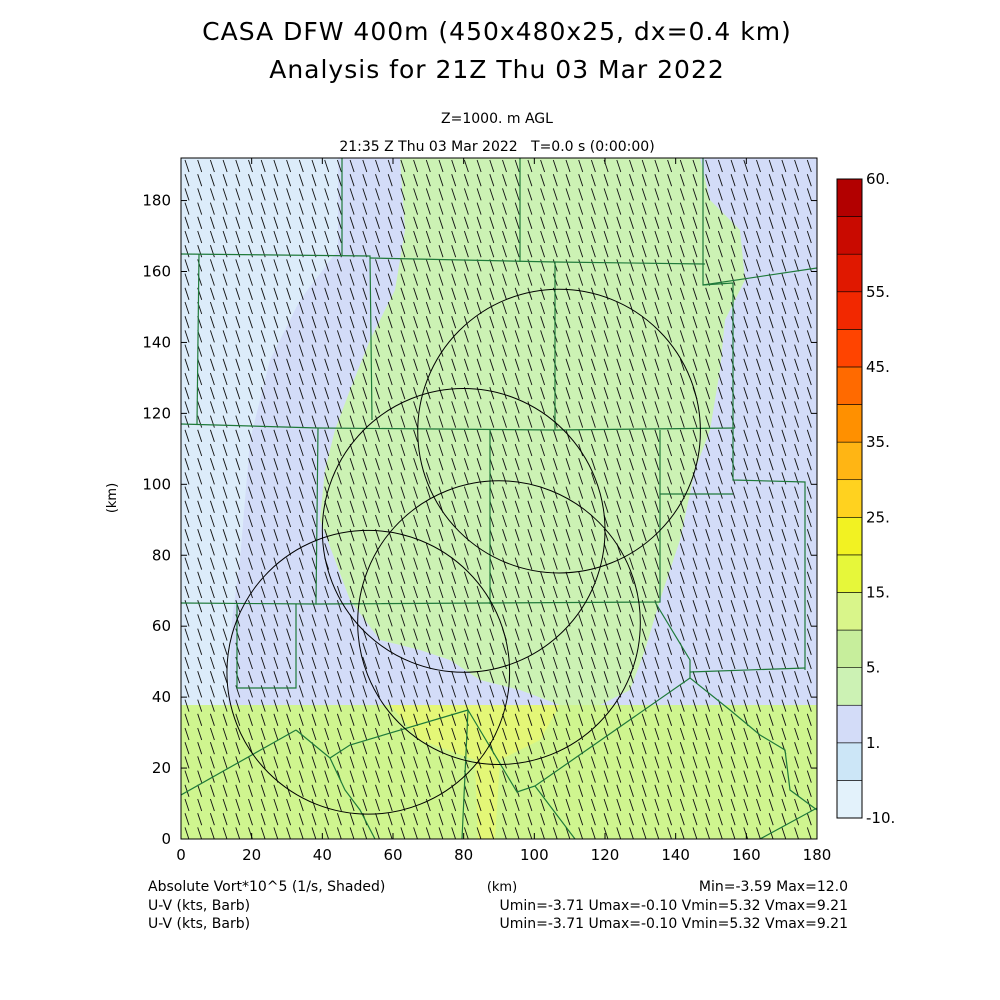  Describe the element at coordinates (368, 672) in the screenshot. I see `radar-ring` at that location.